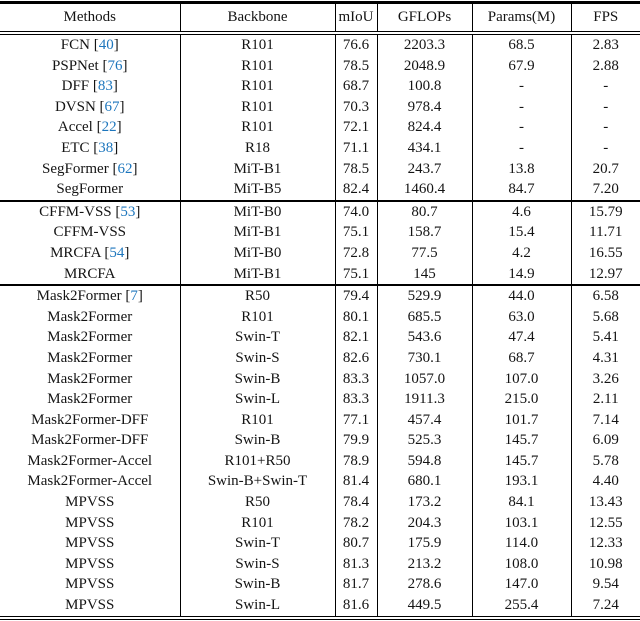 The image size is (640, 621). I want to click on col-header-methods: Methods, so click(90, 17).